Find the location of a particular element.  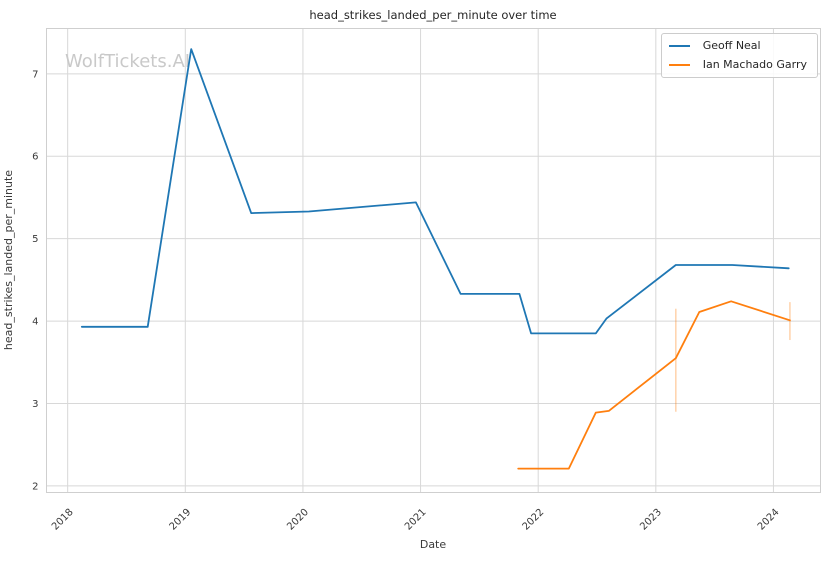

y-tick-label-4: 4 is located at coordinates (35, 322).